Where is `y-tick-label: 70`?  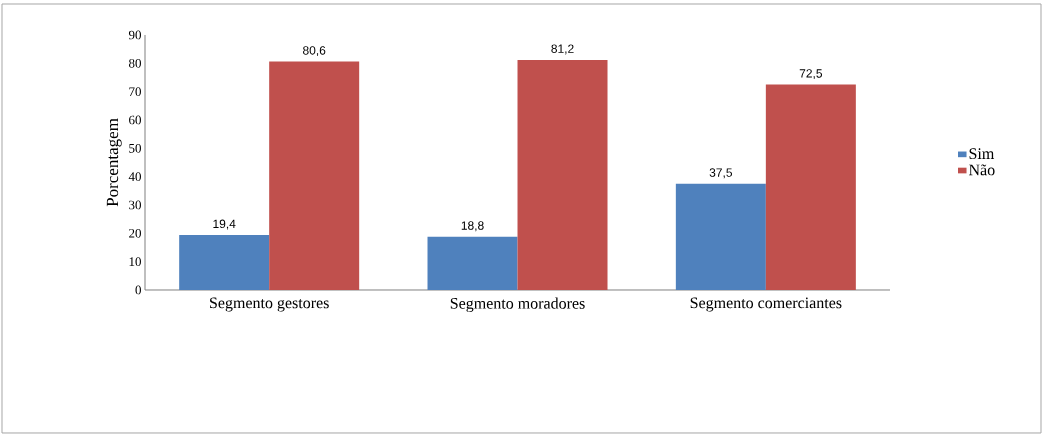 y-tick-label: 70 is located at coordinates (135, 92).